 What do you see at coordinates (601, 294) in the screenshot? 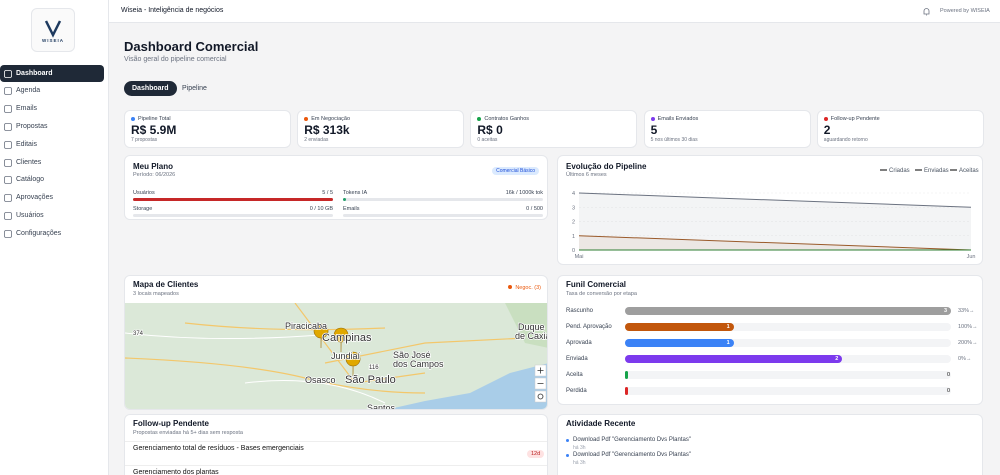
I see `card-subtitle: Taxa de conversão por etapa` at bounding box center [601, 294].